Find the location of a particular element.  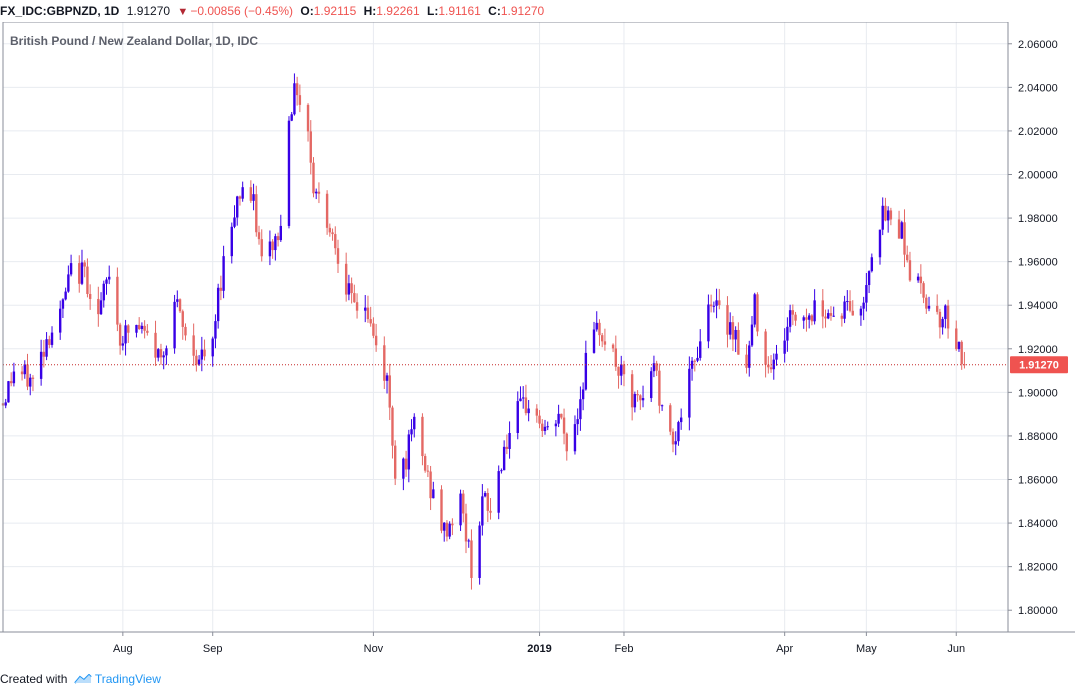

symbol-label: FX_IDC:GBPNZD, 1D is located at coordinates (60, 11).